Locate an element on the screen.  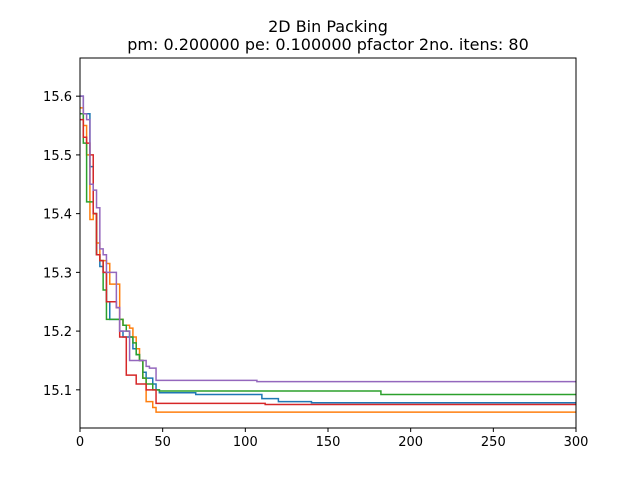
x-tick-label: 0 is located at coordinates (80, 442).